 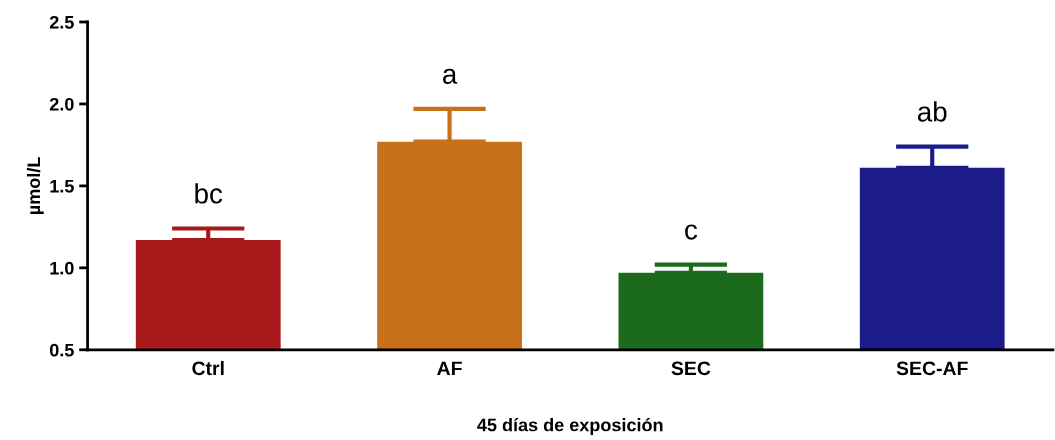 What do you see at coordinates (450, 76) in the screenshot?
I see `annotation: a` at bounding box center [450, 76].